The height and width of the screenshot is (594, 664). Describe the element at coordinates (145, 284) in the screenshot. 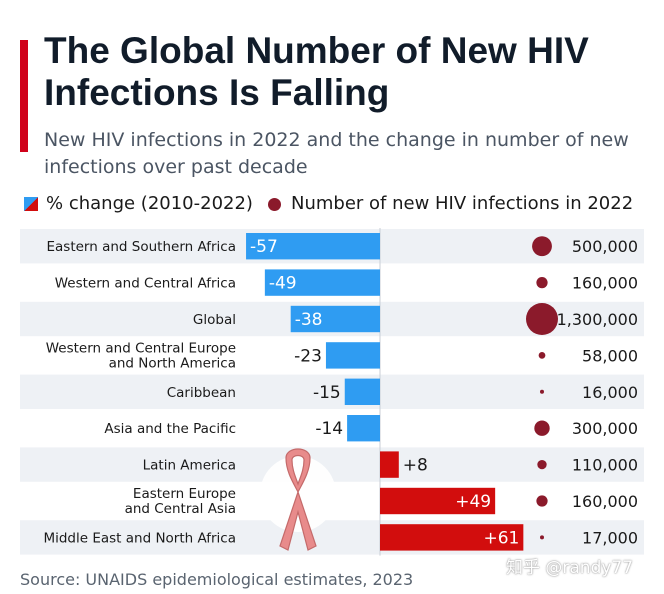

I see `category-label: Western and Central Africa` at that location.